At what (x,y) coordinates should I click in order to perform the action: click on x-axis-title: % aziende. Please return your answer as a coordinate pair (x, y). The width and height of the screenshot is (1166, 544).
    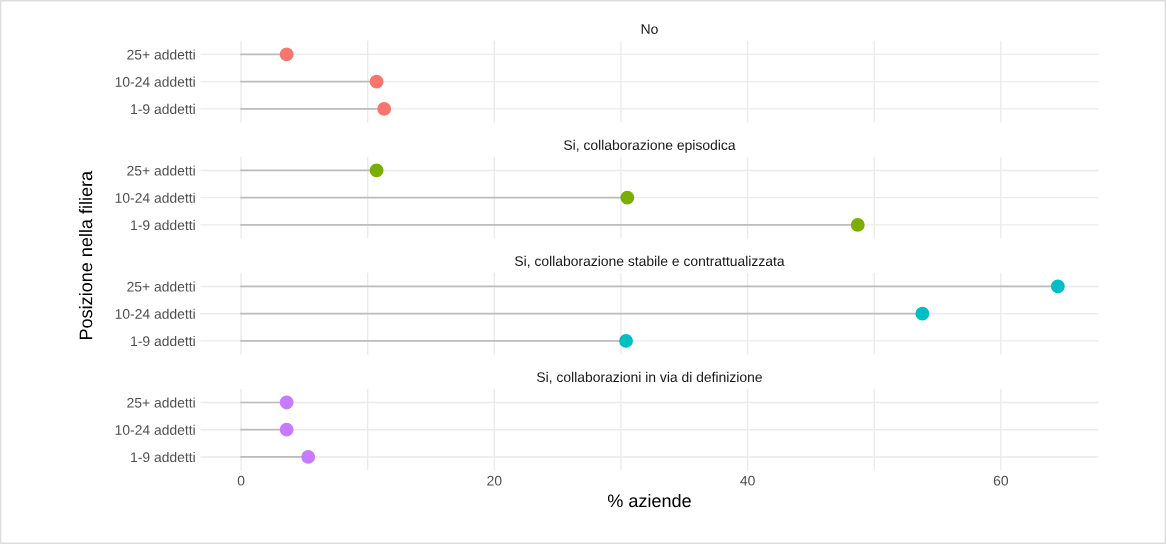
    Looking at the image, I should click on (649, 500).